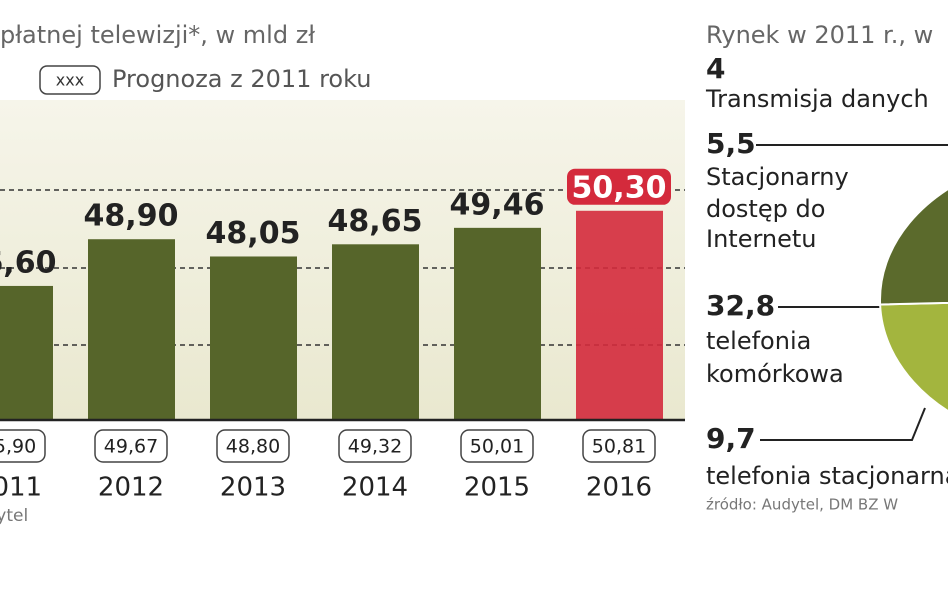  Describe the element at coordinates (28, 262) in the screenshot. I see `value-label: 46,60` at that location.